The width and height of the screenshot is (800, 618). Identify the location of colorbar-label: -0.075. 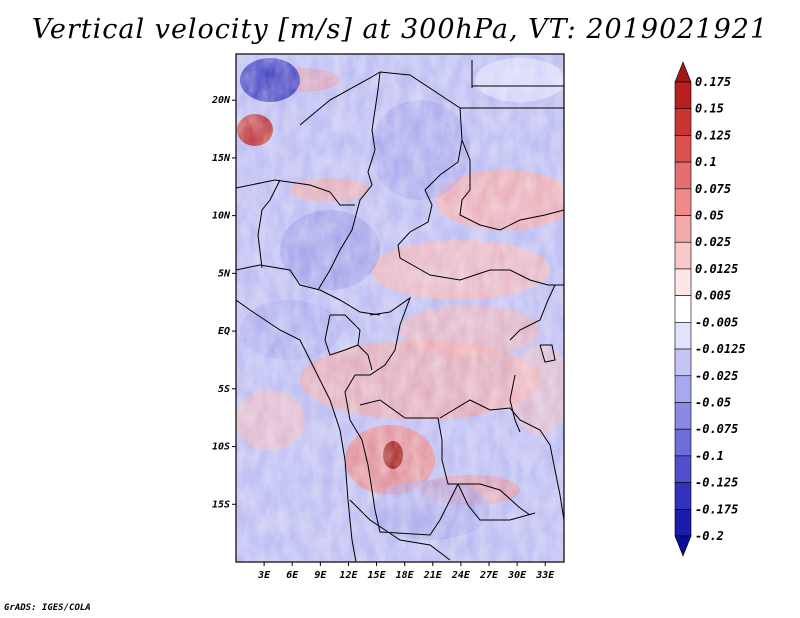
(716, 429).